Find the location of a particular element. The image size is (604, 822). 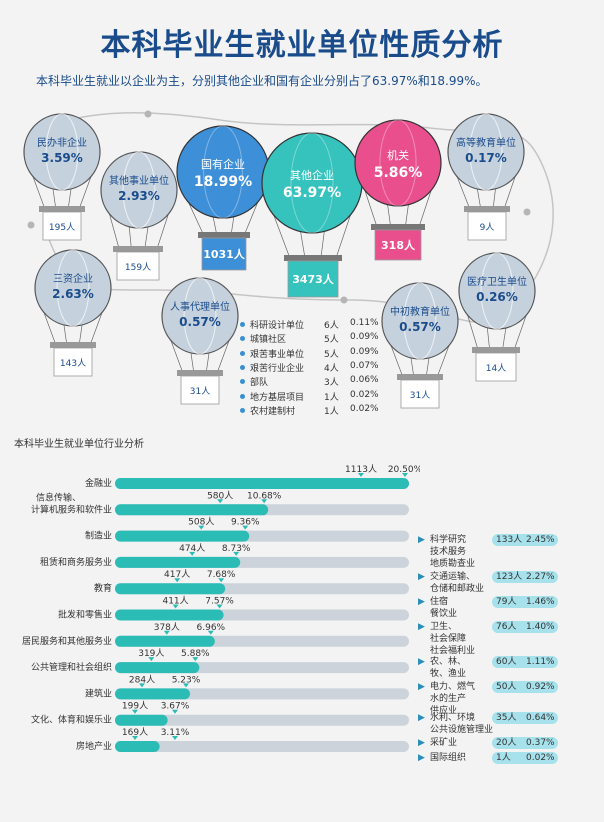

bar-percent-label: 3.11% is located at coordinates (175, 733).